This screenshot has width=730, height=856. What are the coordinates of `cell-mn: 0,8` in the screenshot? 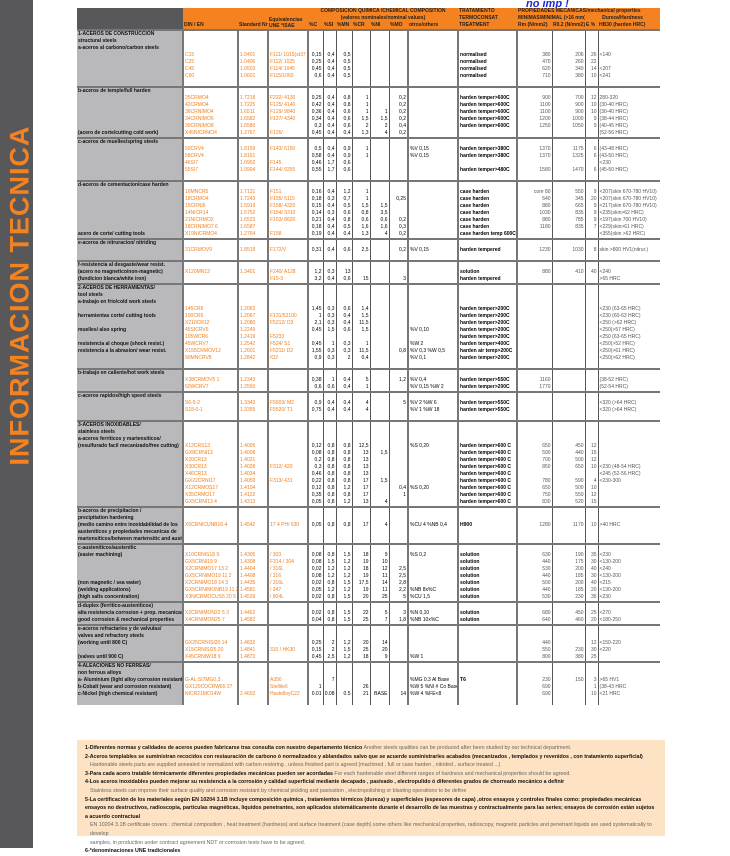 It's located at (344, 220).